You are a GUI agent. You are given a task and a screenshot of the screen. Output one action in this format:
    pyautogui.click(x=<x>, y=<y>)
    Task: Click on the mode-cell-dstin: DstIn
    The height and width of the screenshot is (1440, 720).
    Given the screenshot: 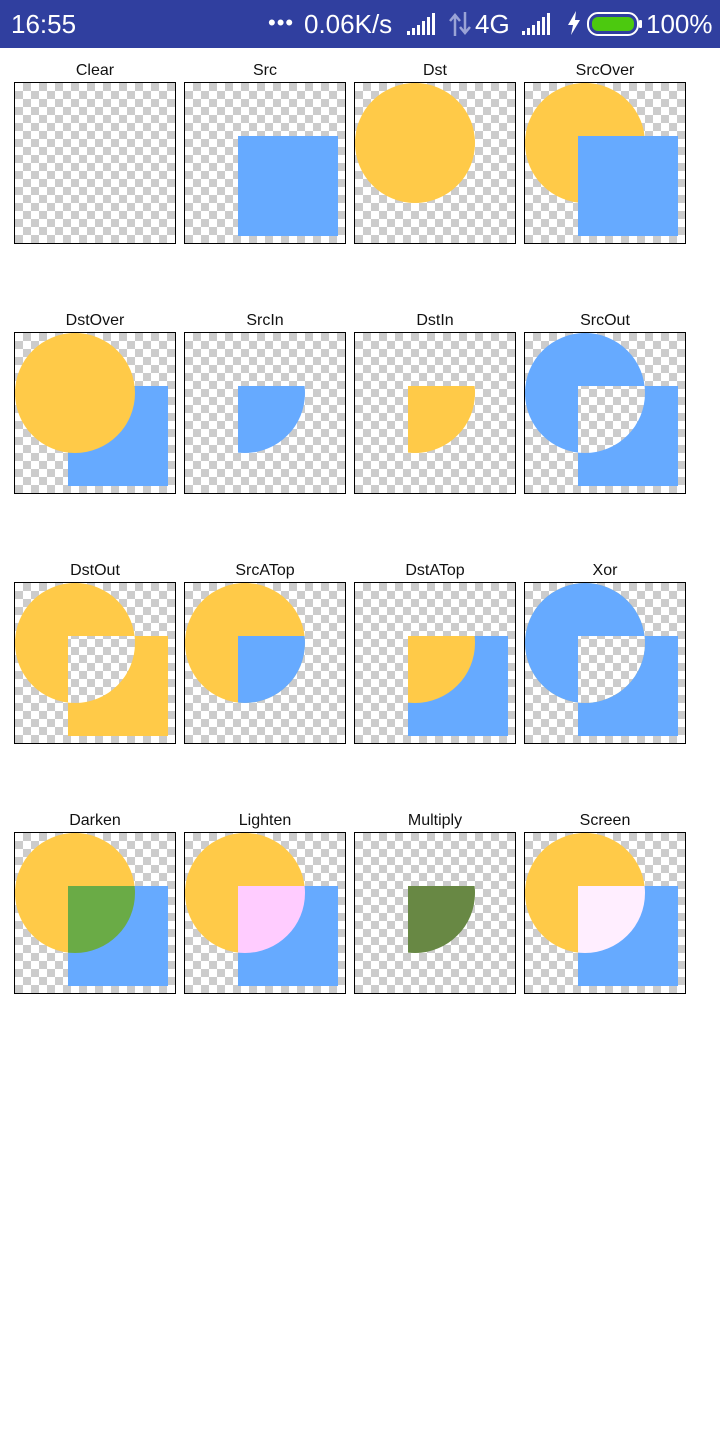 What is the action you would take?
    pyautogui.click(x=435, y=402)
    